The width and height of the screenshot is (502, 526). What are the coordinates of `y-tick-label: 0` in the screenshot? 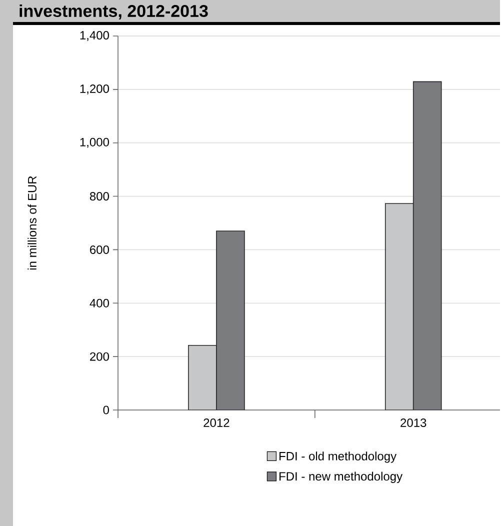 It's located at (107, 410).